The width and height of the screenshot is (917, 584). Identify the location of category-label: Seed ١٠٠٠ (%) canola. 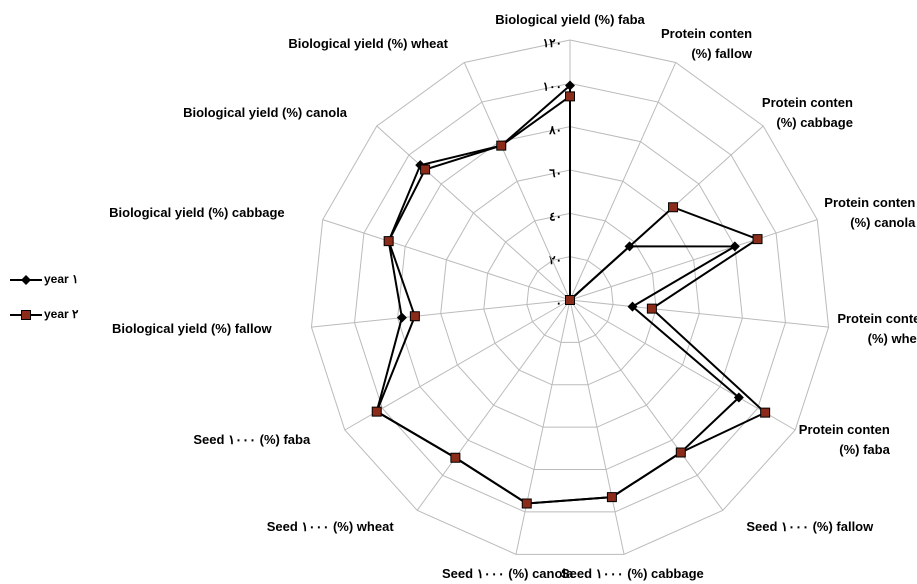
(508, 573).